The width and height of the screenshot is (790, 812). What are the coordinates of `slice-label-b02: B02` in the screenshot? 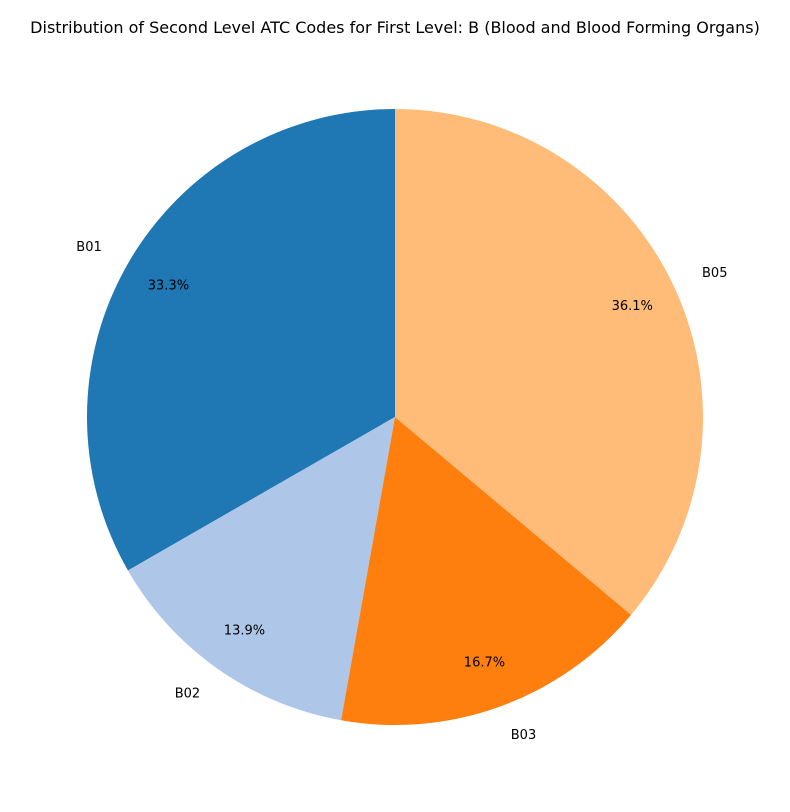 It's located at (187, 694).